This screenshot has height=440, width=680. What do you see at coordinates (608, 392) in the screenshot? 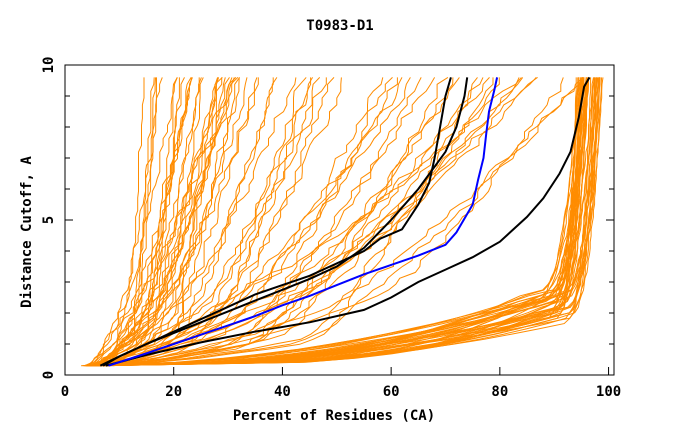
I see `x-tick-label: 100` at bounding box center [608, 392].